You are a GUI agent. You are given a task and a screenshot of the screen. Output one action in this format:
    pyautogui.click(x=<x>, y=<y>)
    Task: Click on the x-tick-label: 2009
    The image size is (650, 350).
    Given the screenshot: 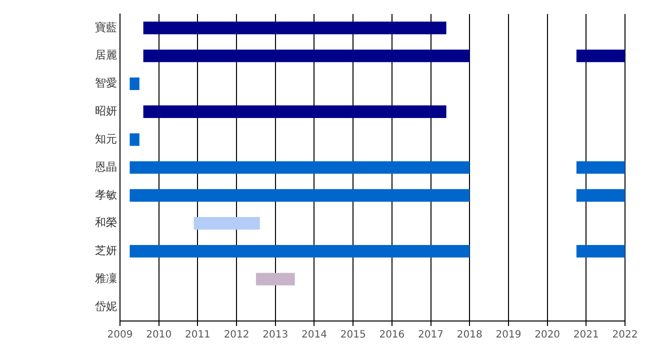 What is the action you would take?
    pyautogui.click(x=120, y=335)
    